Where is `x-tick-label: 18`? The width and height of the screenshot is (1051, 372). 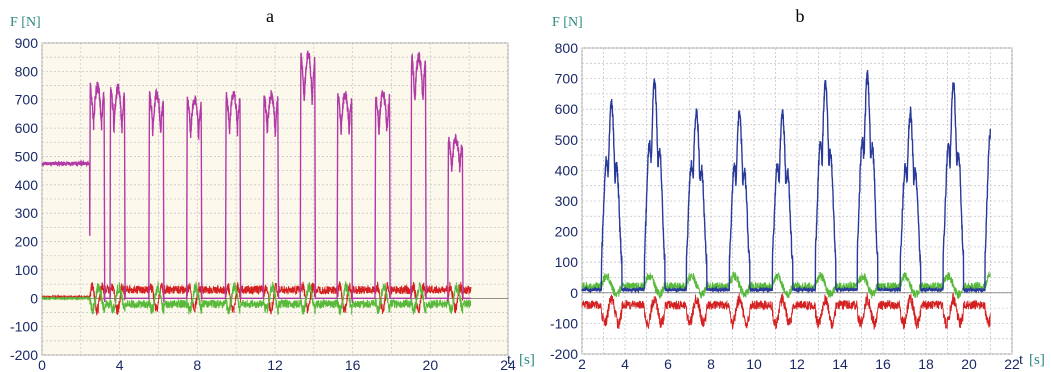 x-tick-label: 18 is located at coordinates (926, 364).